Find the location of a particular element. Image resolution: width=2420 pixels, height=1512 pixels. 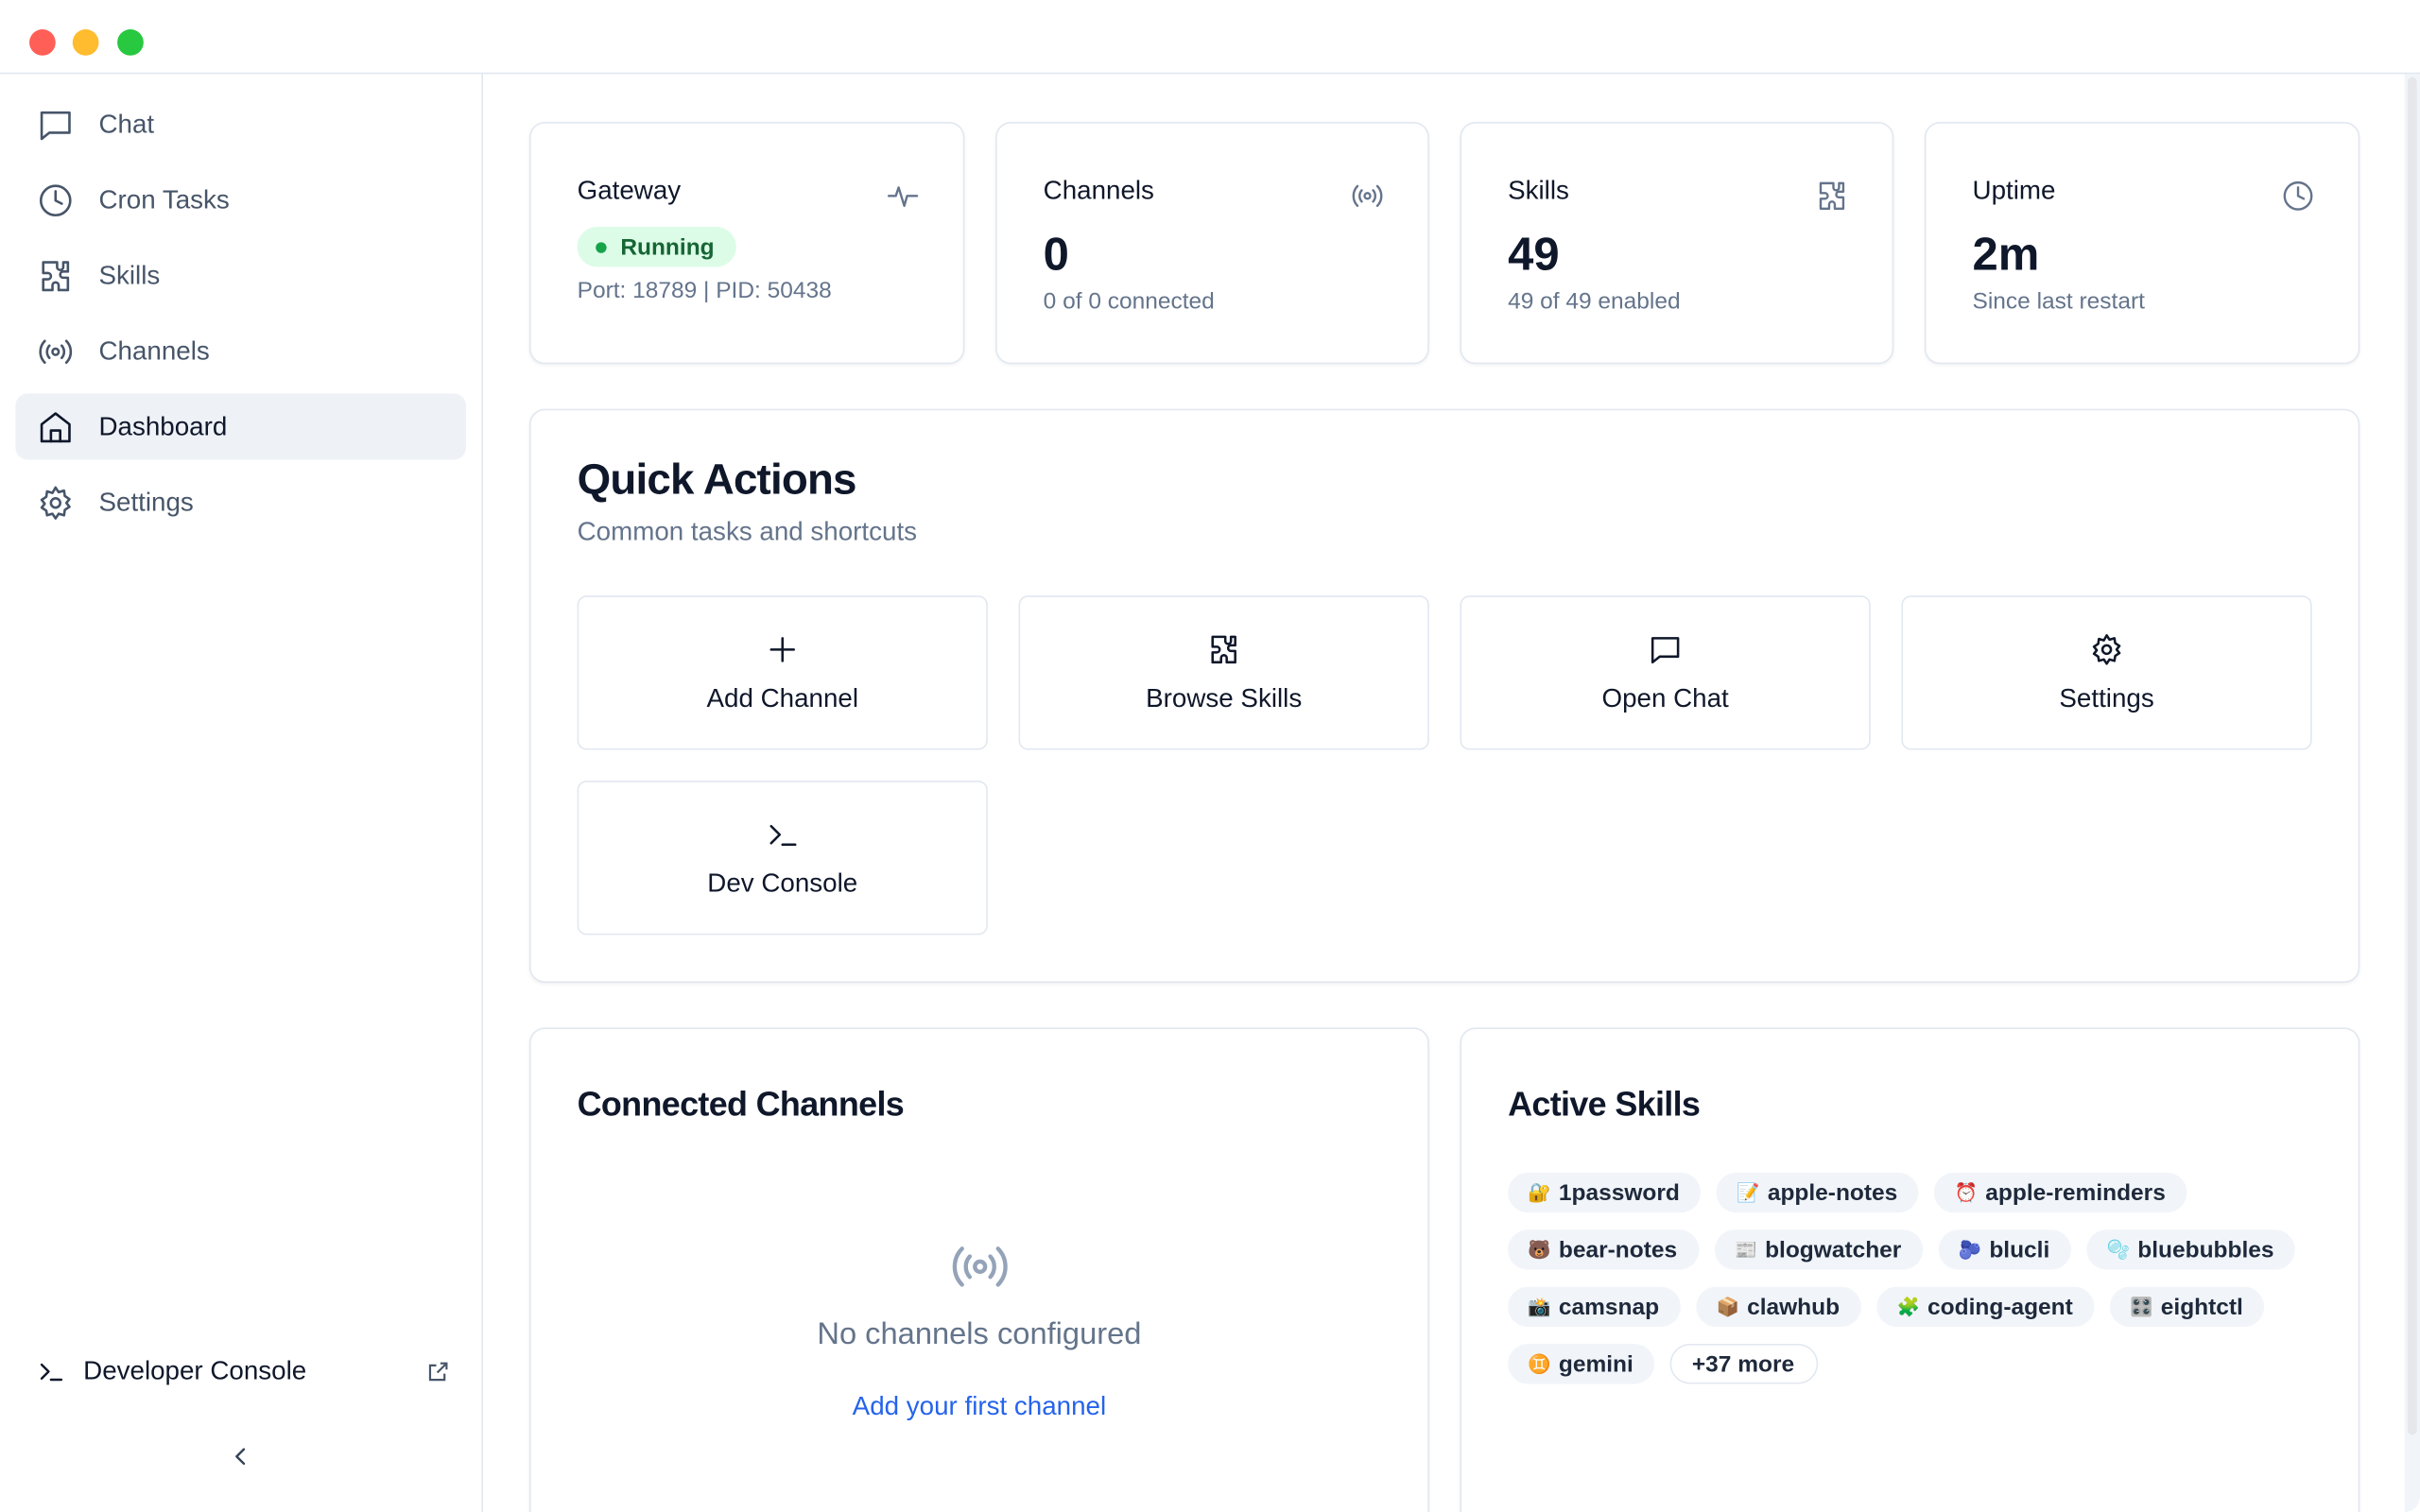

active-skills-title: Active Skills is located at coordinates (1604, 1104).